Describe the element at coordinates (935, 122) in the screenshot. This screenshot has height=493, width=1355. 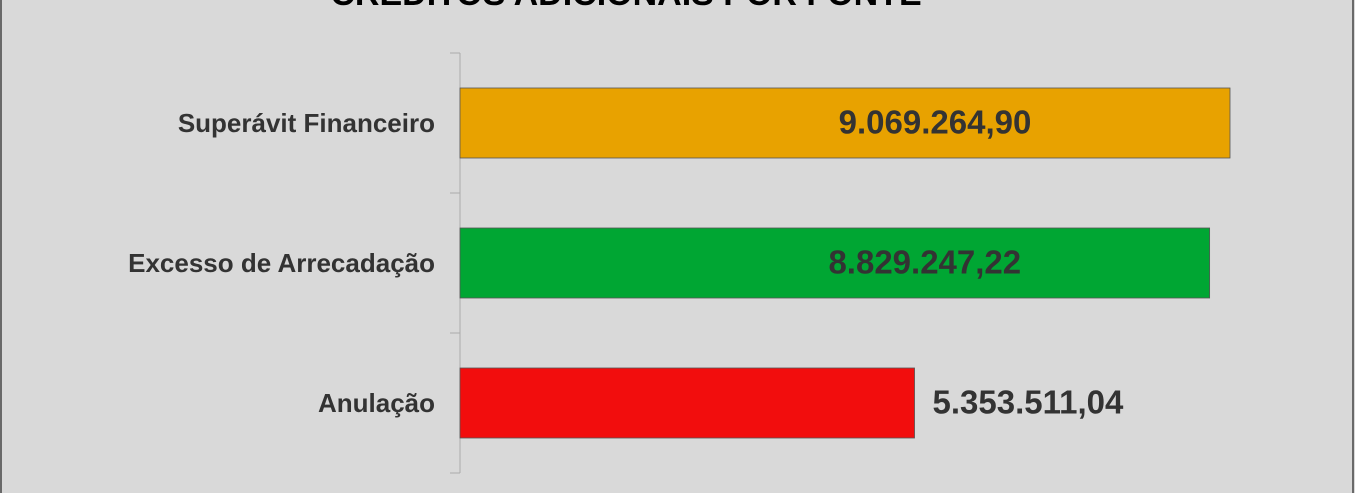
I see `value-label: 9.069.264,90` at that location.